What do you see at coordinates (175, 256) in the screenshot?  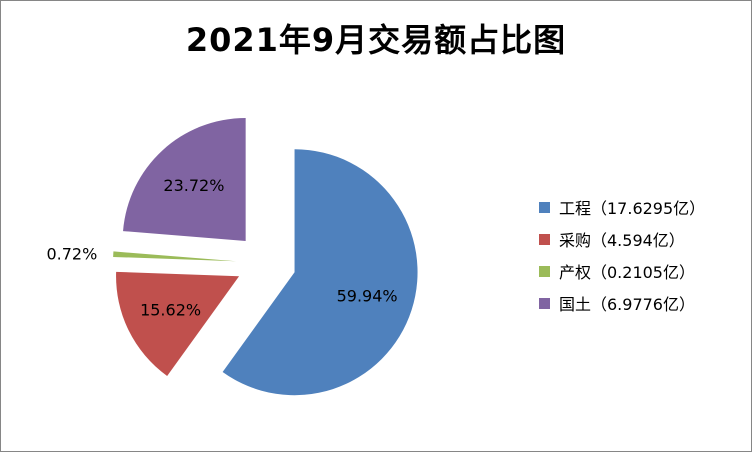 I see `slice-chanquan` at bounding box center [175, 256].